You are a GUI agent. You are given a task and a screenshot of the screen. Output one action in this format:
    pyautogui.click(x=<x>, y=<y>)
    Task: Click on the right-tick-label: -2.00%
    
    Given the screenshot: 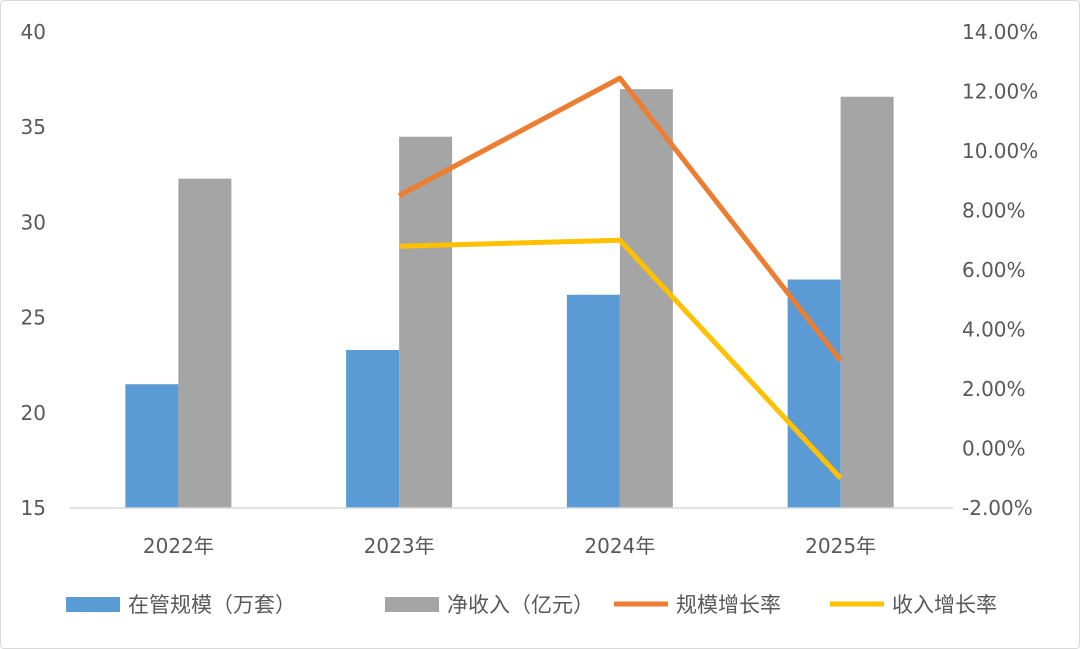 What is the action you would take?
    pyautogui.click(x=997, y=508)
    